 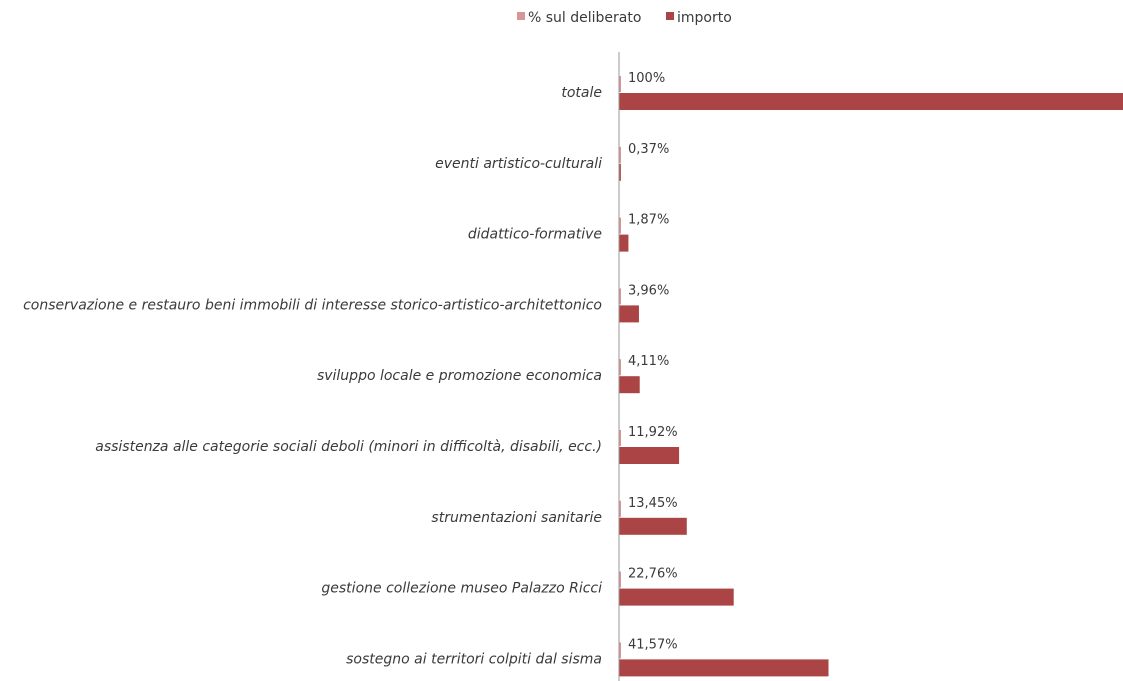 What do you see at coordinates (535, 235) in the screenshot?
I see `category-label: didattico-formative` at bounding box center [535, 235].